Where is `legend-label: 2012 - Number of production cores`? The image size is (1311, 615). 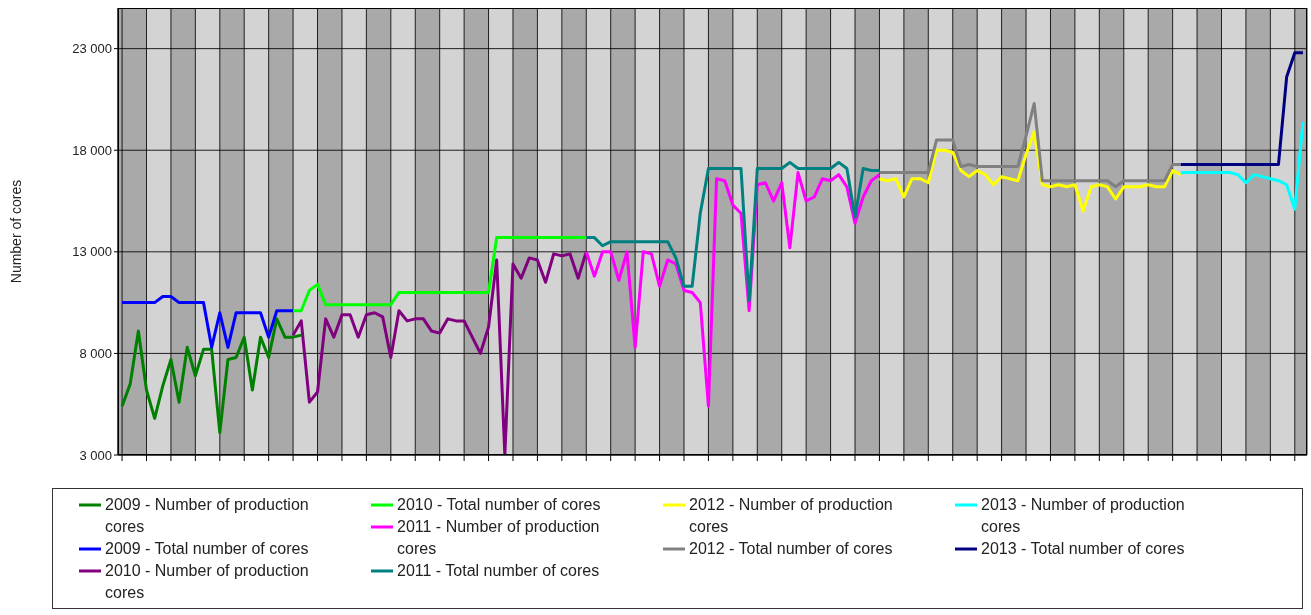
legend-label: 2012 - Number of production cores is located at coordinates (791, 516).